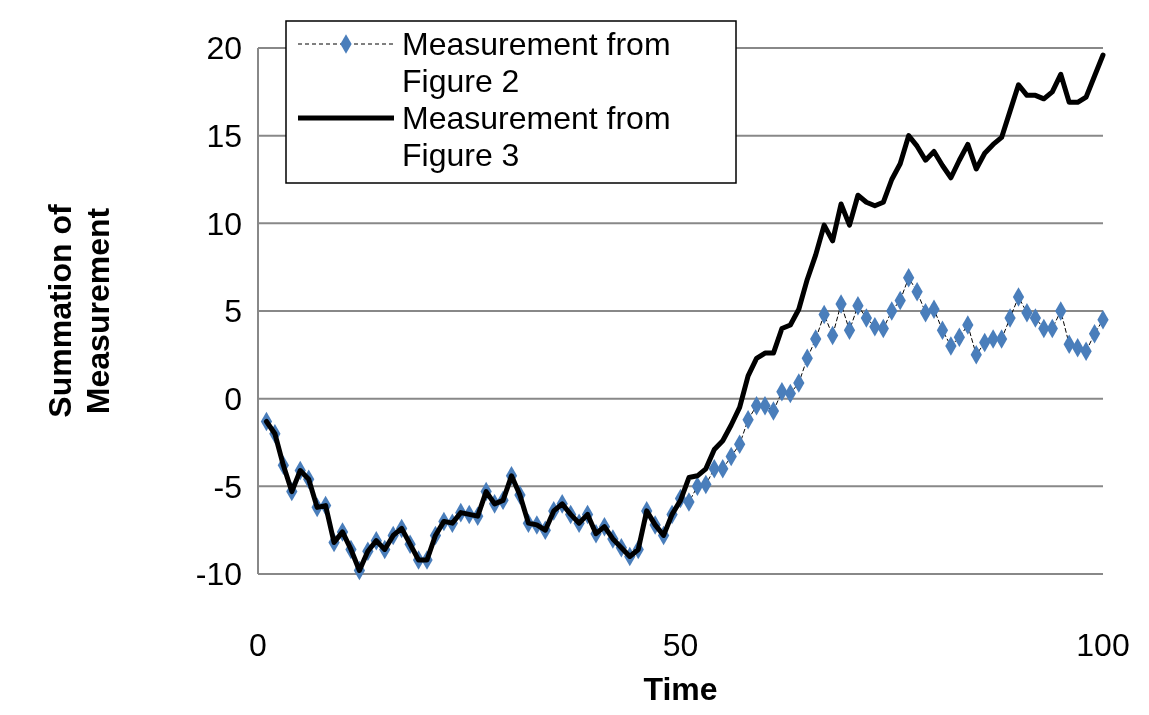 This screenshot has width=1149, height=715. I want to click on y-tick-label: 5, so click(233, 311).